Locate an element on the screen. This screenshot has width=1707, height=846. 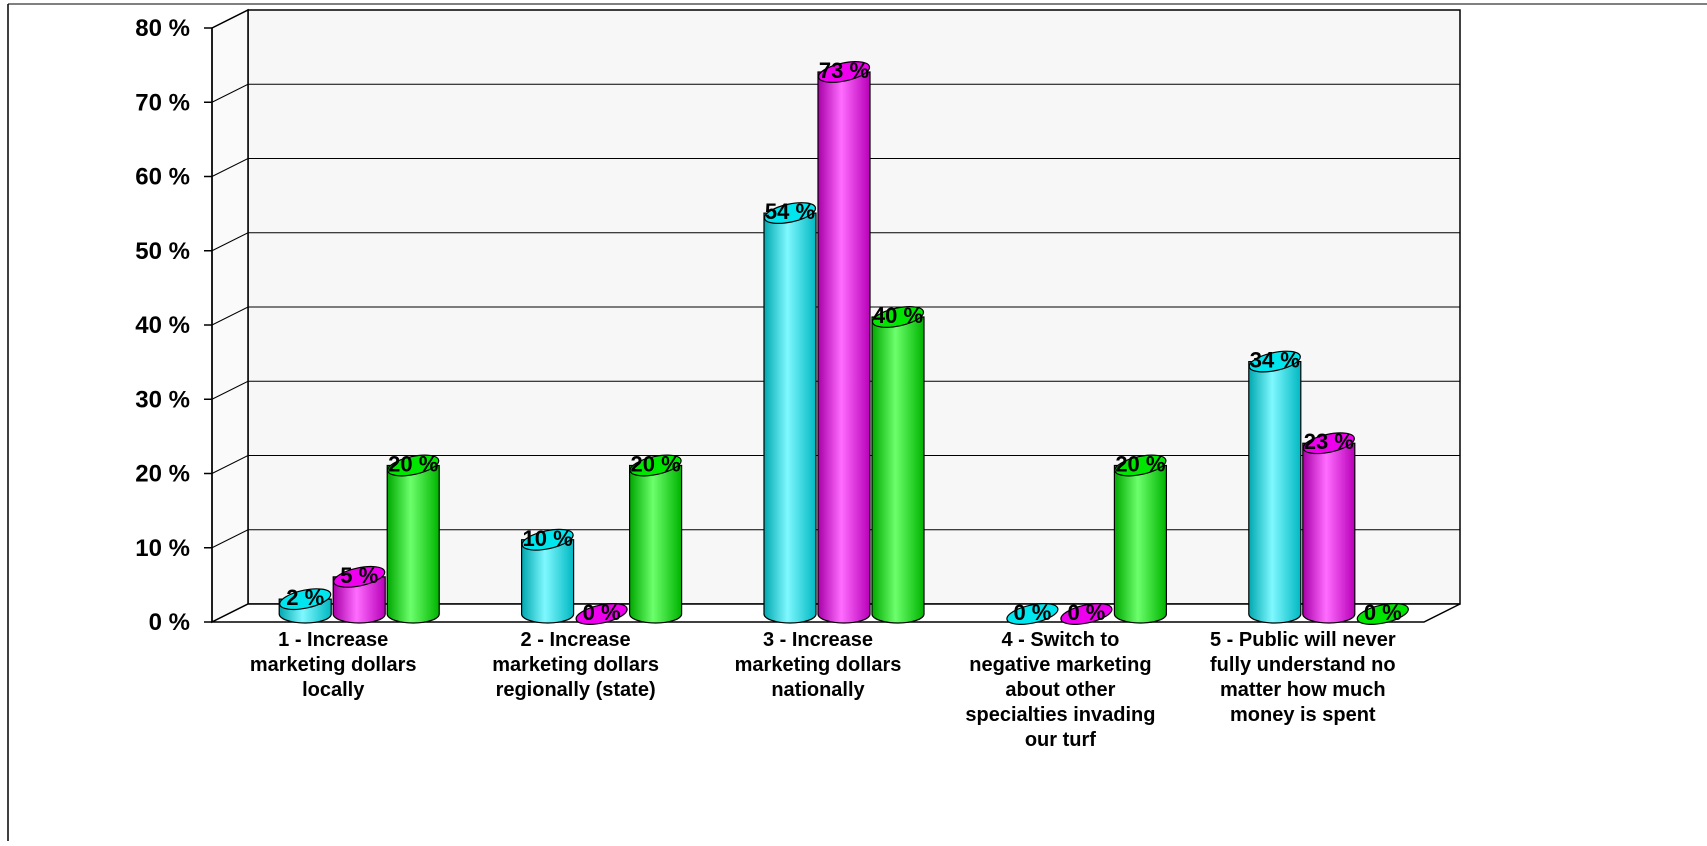
x-tick-label: 3 - Increase marketing dollars nationally is located at coordinates (818, 665).